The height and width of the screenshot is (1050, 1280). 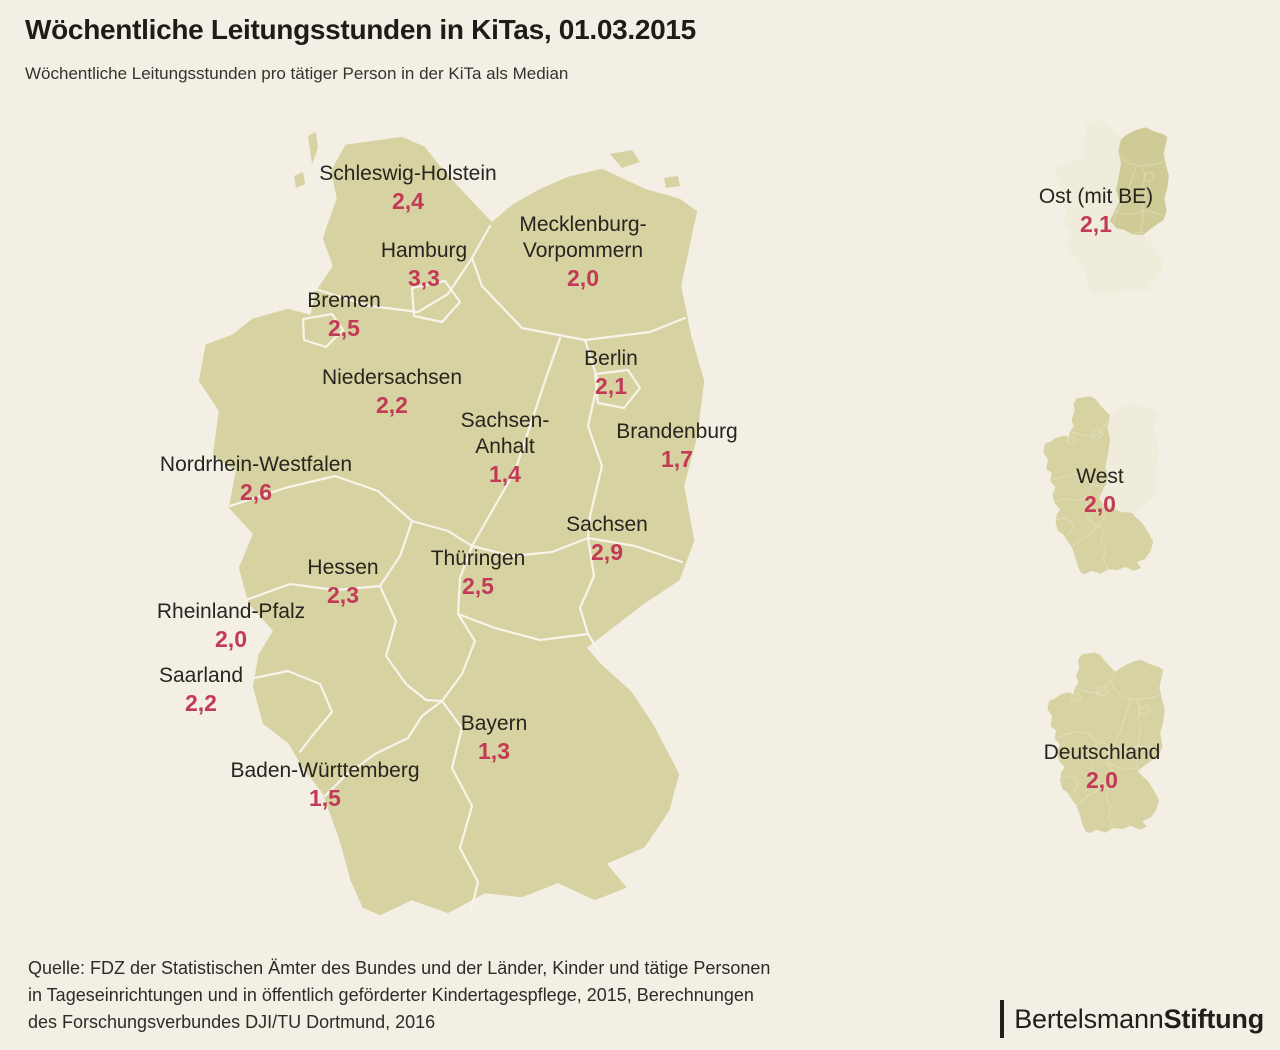 I want to click on state-value: 2,9, so click(x=607, y=552).